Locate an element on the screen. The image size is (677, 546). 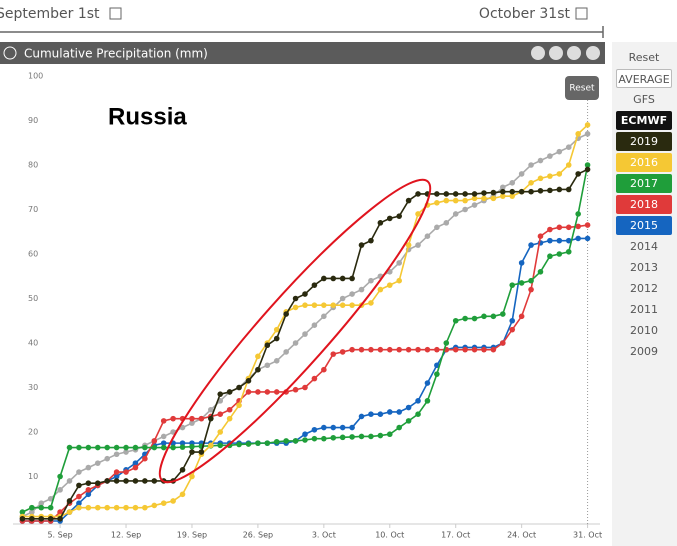
legend-item-off: 2010 is located at coordinates (644, 330).